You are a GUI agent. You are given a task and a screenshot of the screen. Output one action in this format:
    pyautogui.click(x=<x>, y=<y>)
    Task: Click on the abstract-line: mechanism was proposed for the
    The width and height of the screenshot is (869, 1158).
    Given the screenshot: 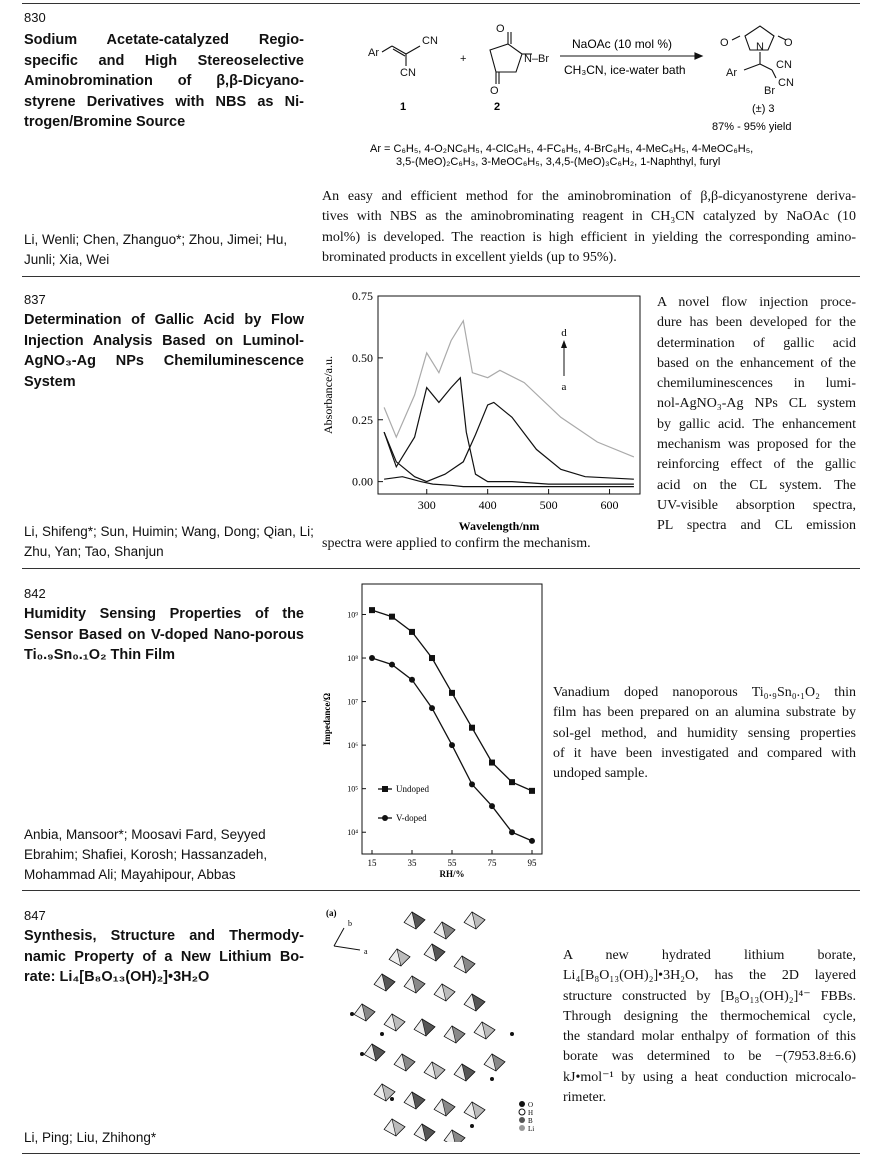 What is the action you would take?
    pyautogui.click(x=756, y=445)
    